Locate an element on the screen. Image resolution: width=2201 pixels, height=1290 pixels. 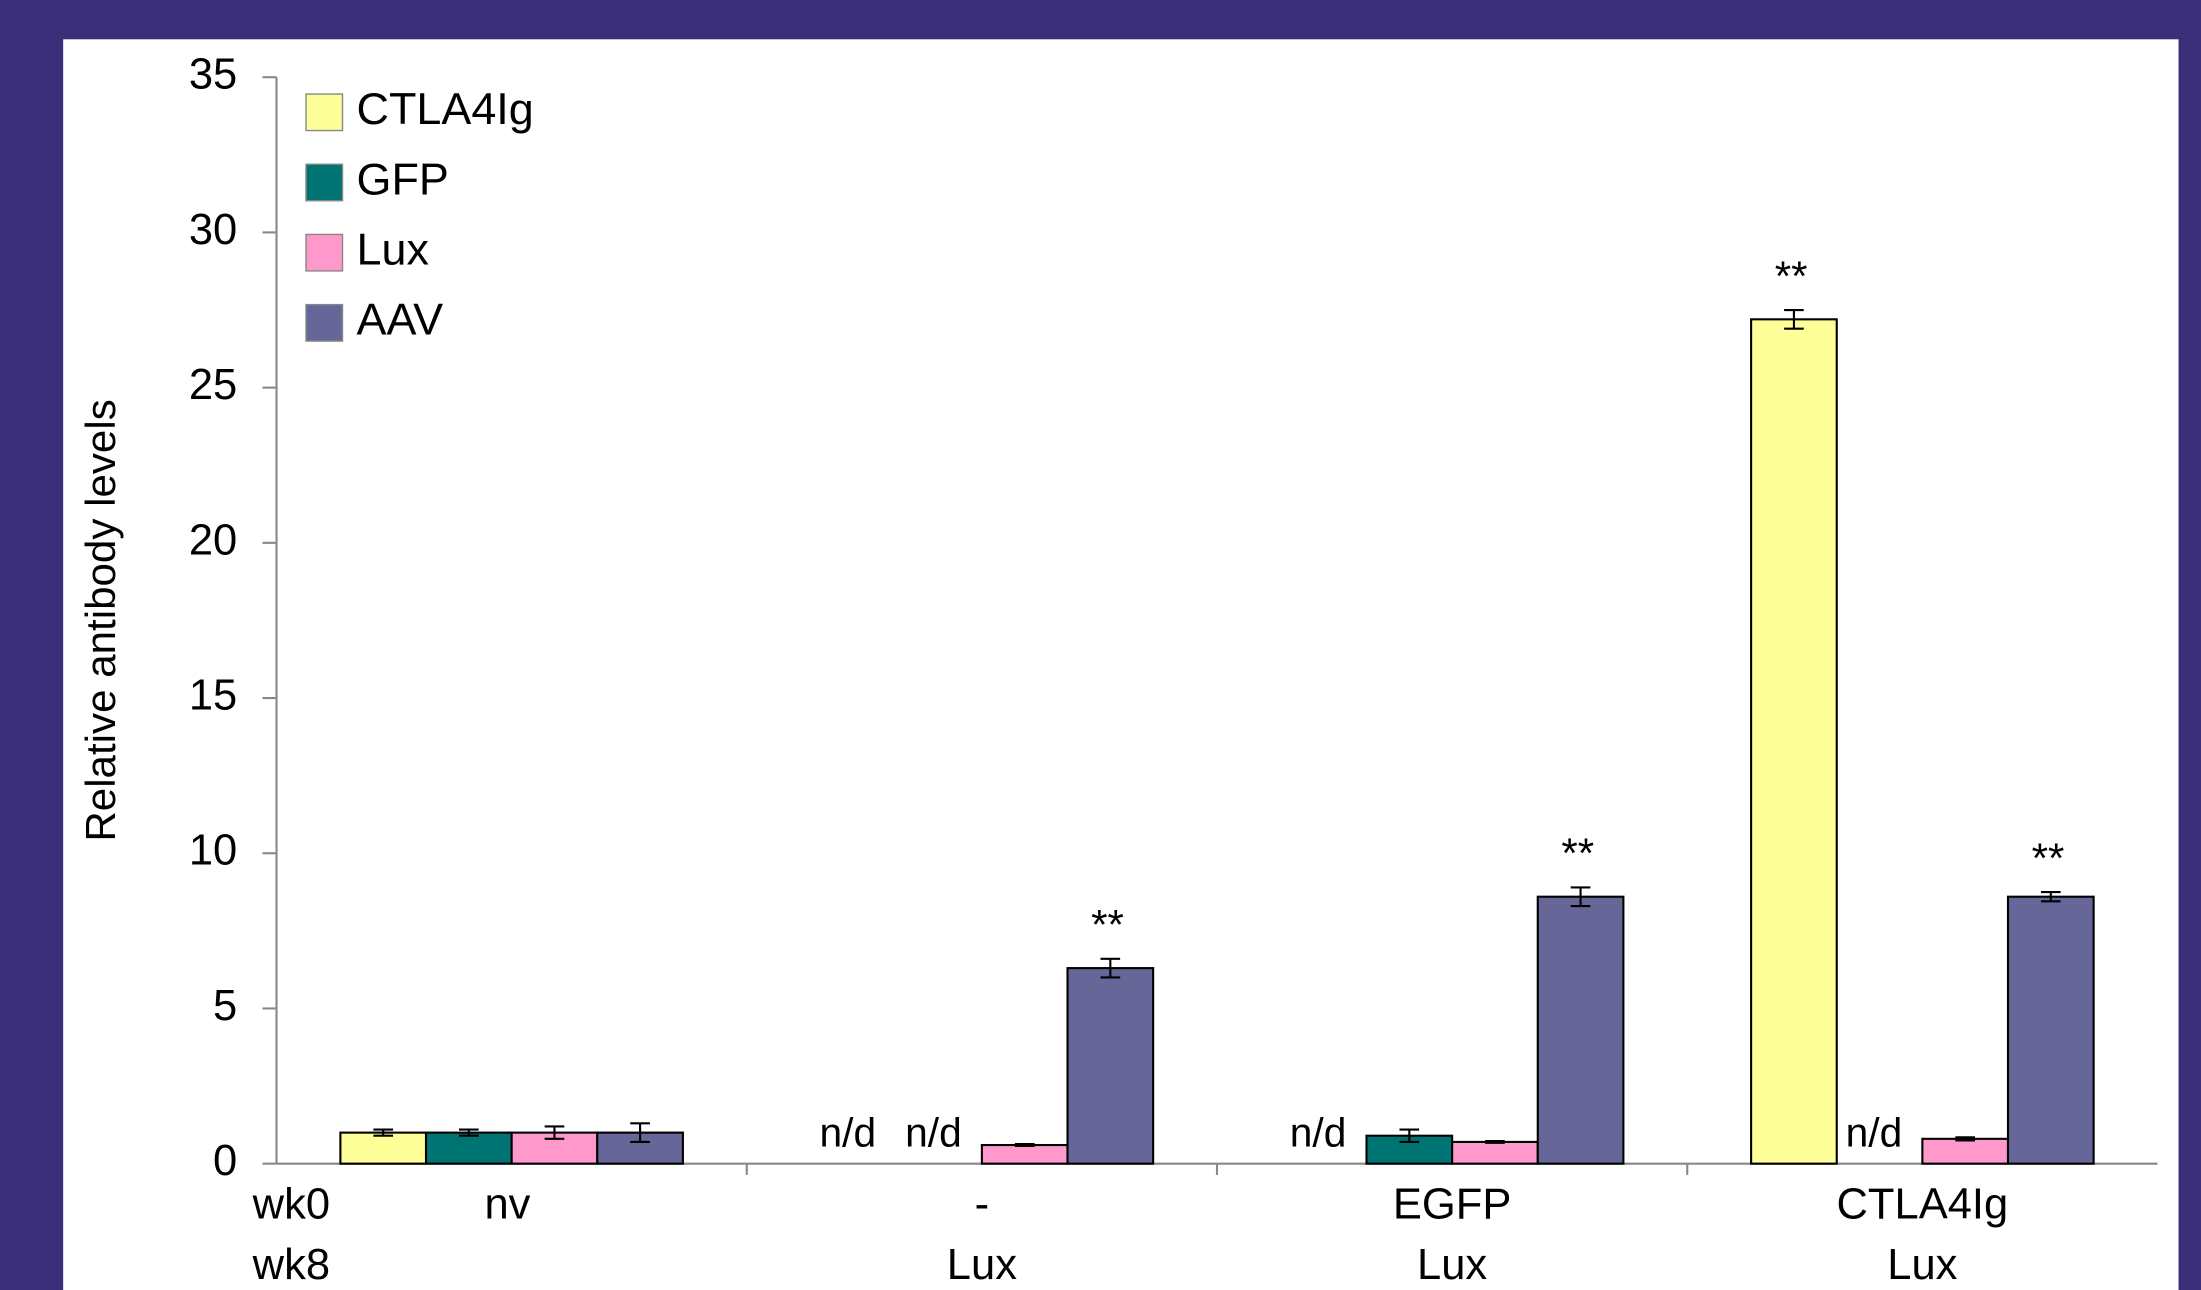
y-tick-label: 30 is located at coordinates (213, 230).